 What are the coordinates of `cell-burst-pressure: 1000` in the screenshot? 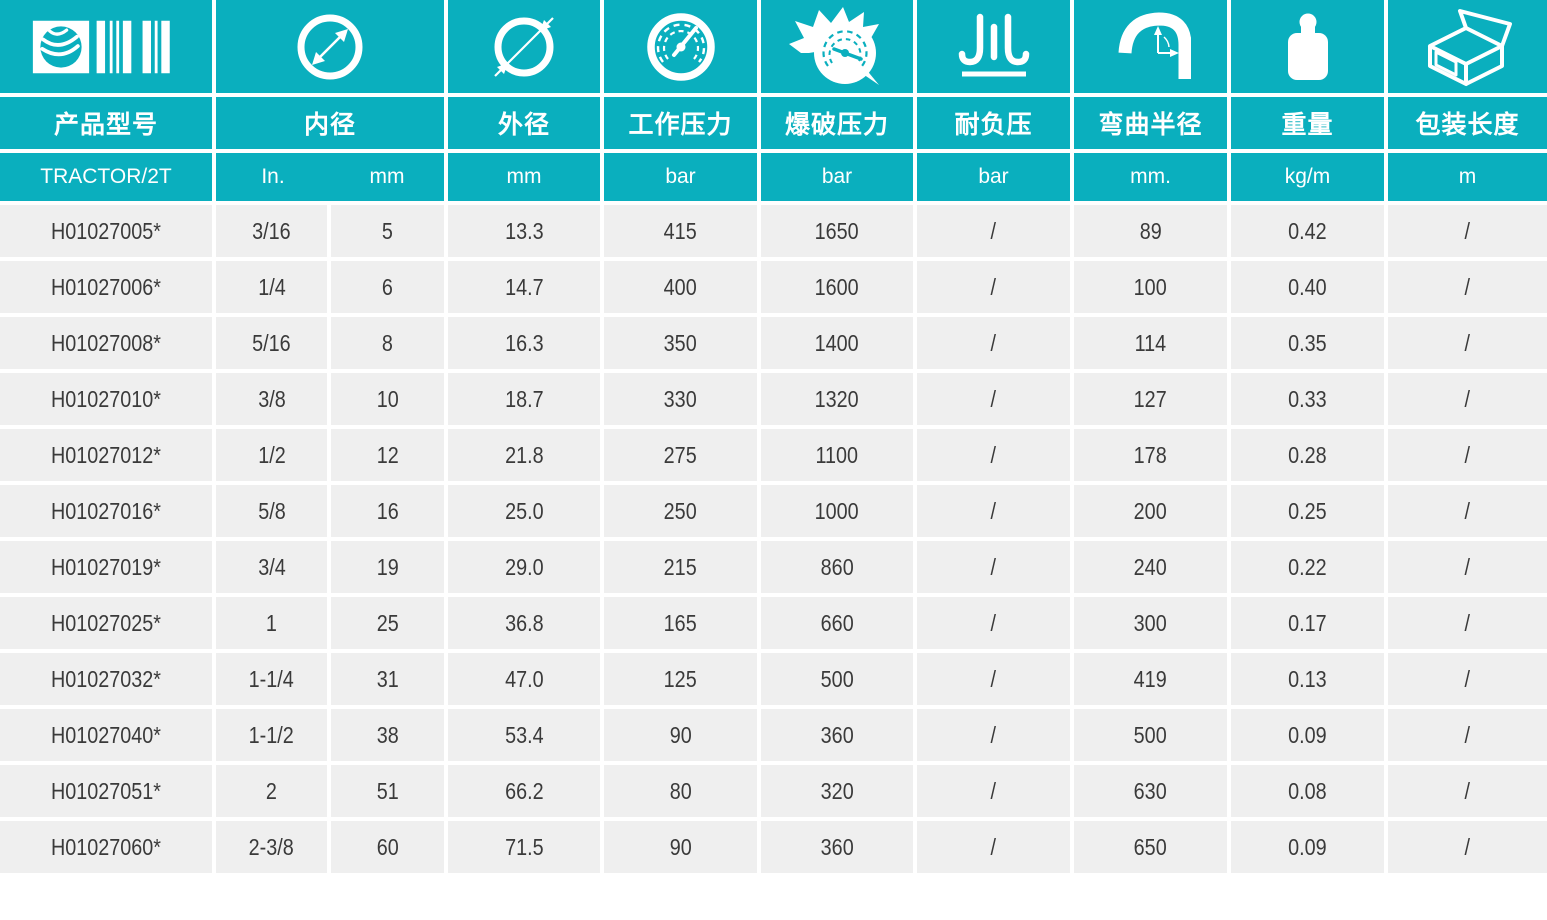 It's located at (837, 511).